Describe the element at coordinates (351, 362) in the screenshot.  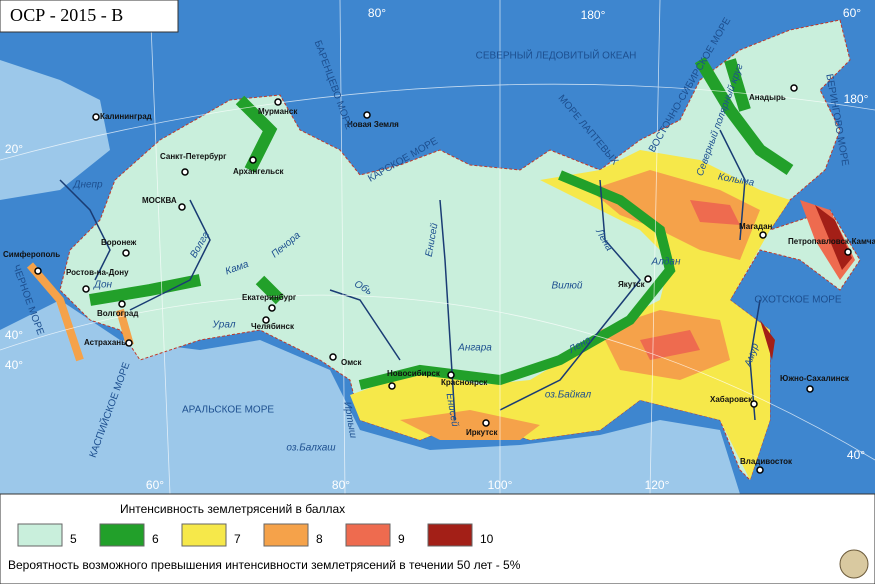
I see `city-label: Омск` at that location.